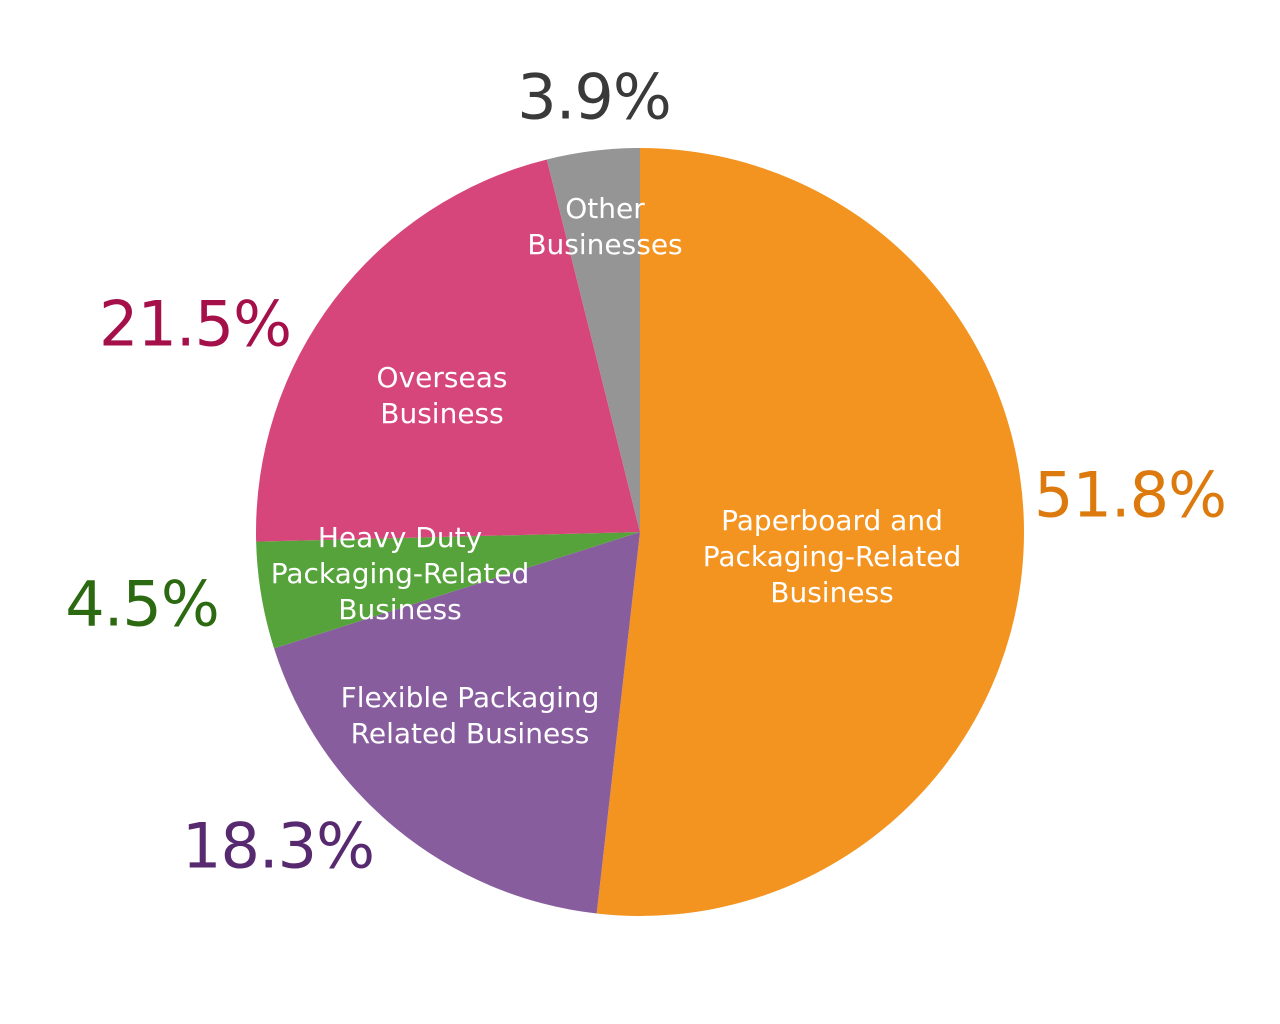 The width and height of the screenshot is (1280, 1024). Describe the element at coordinates (1130, 495) in the screenshot. I see `value-label-paperboard: 51.8%` at that location.